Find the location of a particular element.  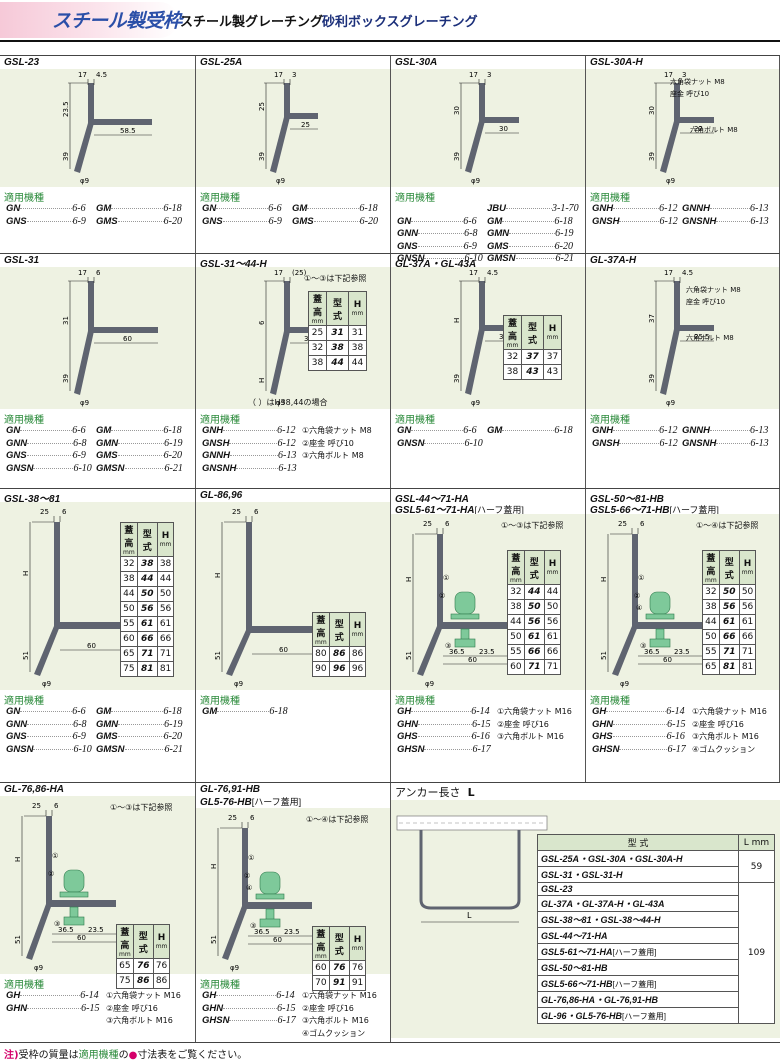

row-divider is located at coordinates (390, 782).